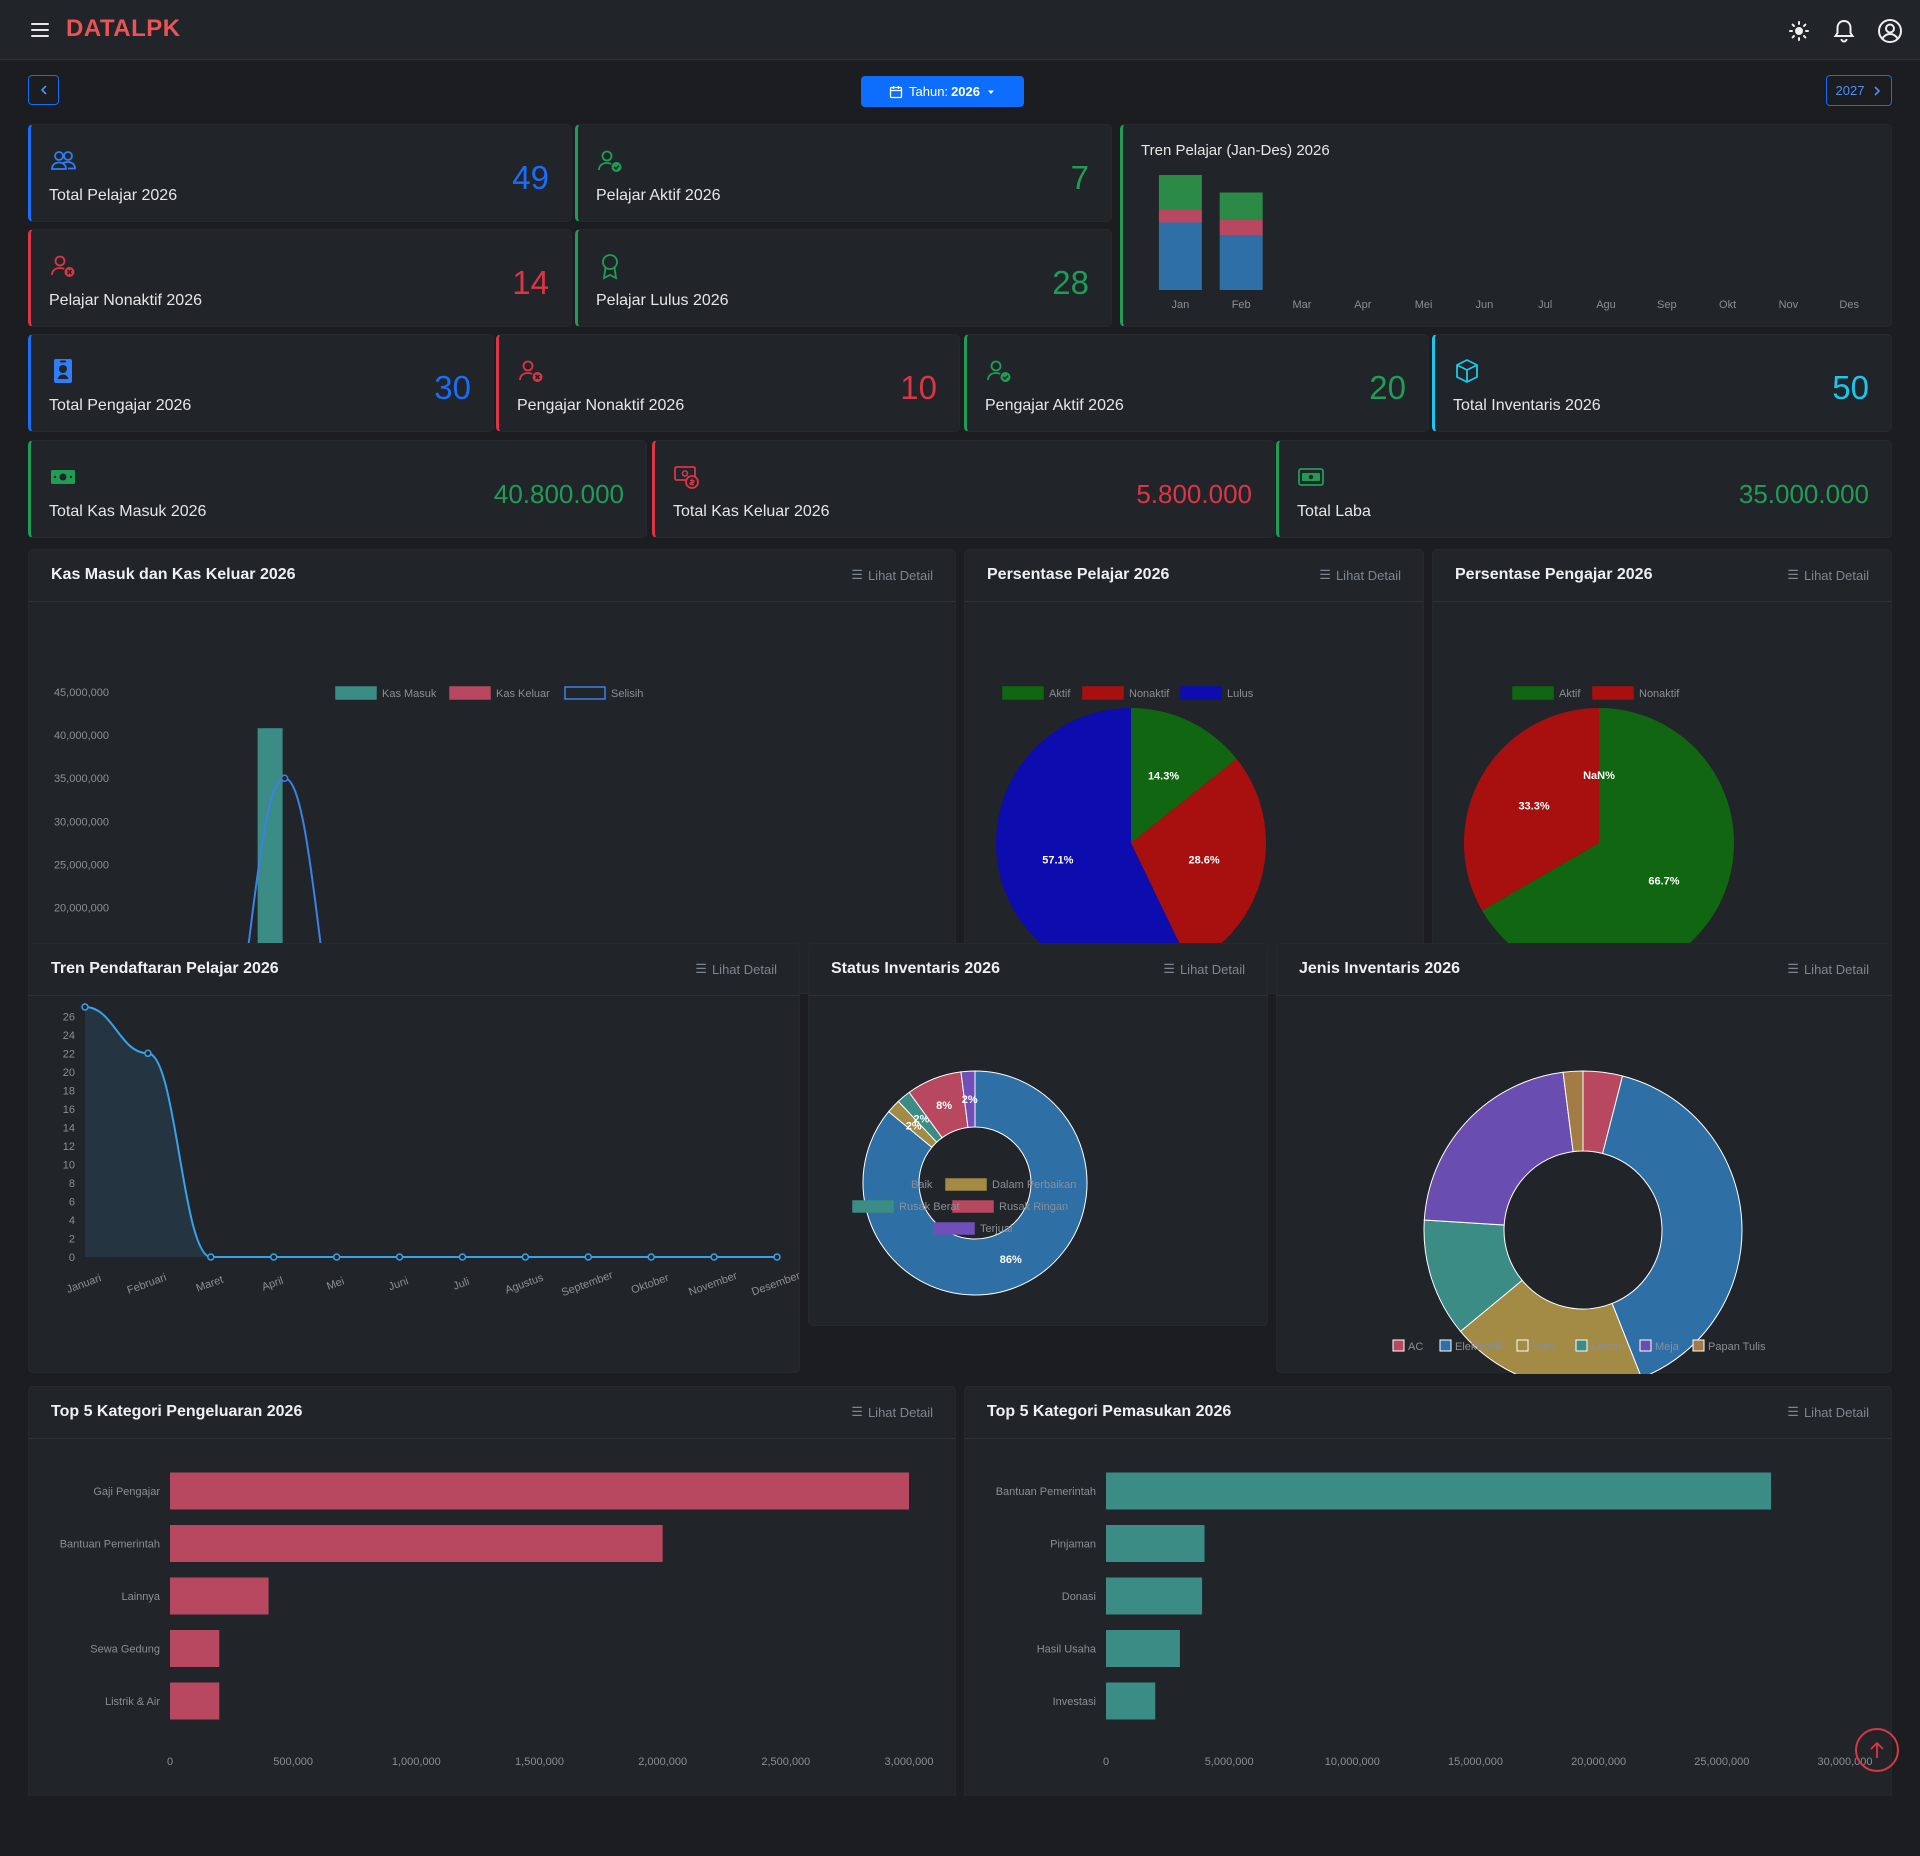 The height and width of the screenshot is (1856, 1920). Describe the element at coordinates (81, 736) in the screenshot. I see `y-tick-label: 40,000,000` at that location.